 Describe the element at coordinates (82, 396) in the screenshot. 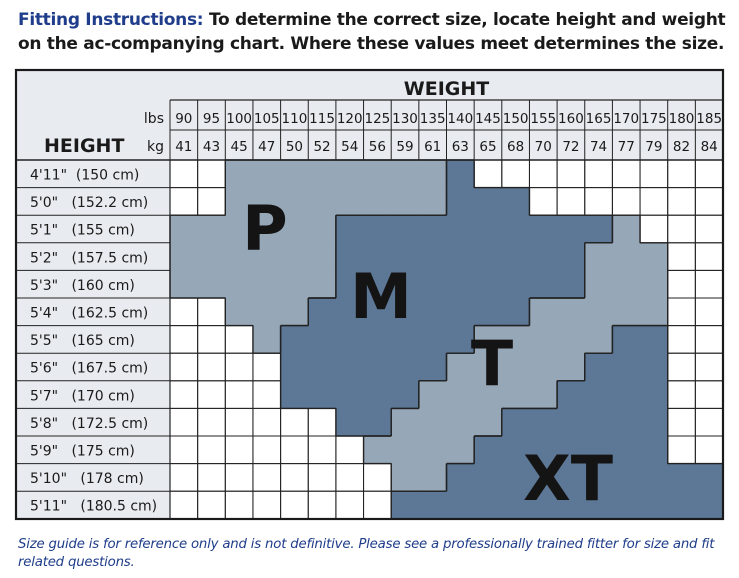

I see `height-label: 5'7" (170 cm)` at that location.